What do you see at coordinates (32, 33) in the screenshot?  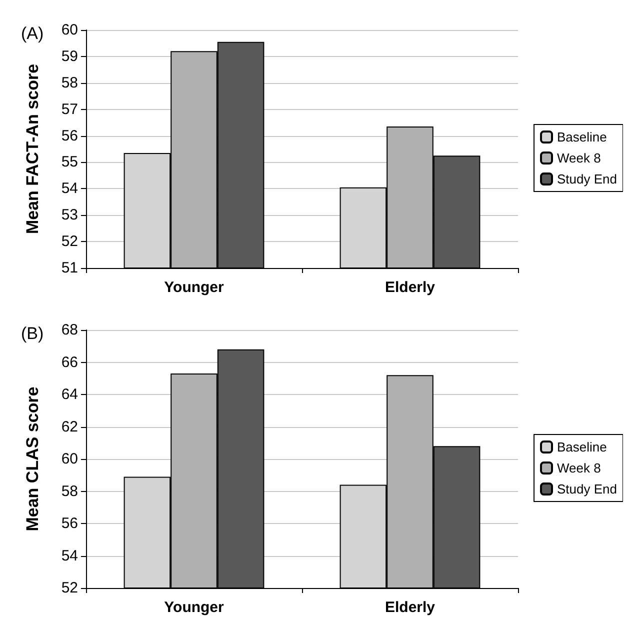 I see `chart-title: (A)` at bounding box center [32, 33].